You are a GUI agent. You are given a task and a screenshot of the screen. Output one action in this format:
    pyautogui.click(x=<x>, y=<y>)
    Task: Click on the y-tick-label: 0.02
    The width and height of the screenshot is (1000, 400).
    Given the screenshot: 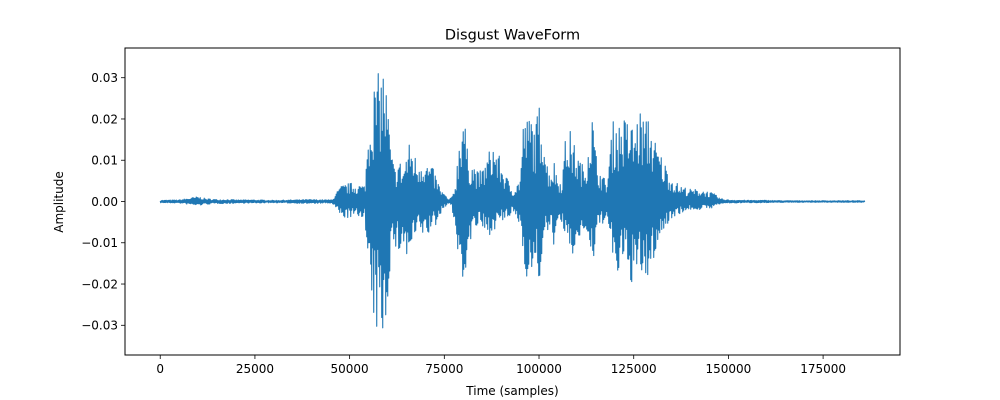 What is the action you would take?
    pyautogui.click(x=104, y=119)
    